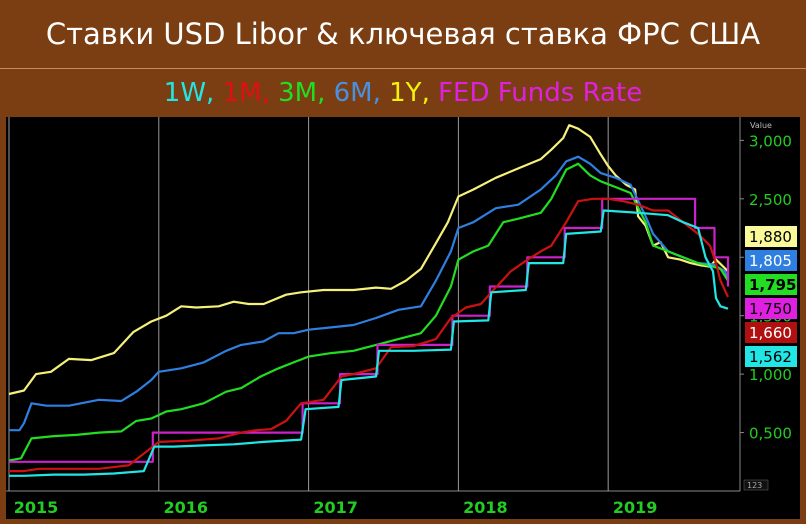 This screenshot has height=524, width=806. I want to click on title-divider, so click(403, 68).